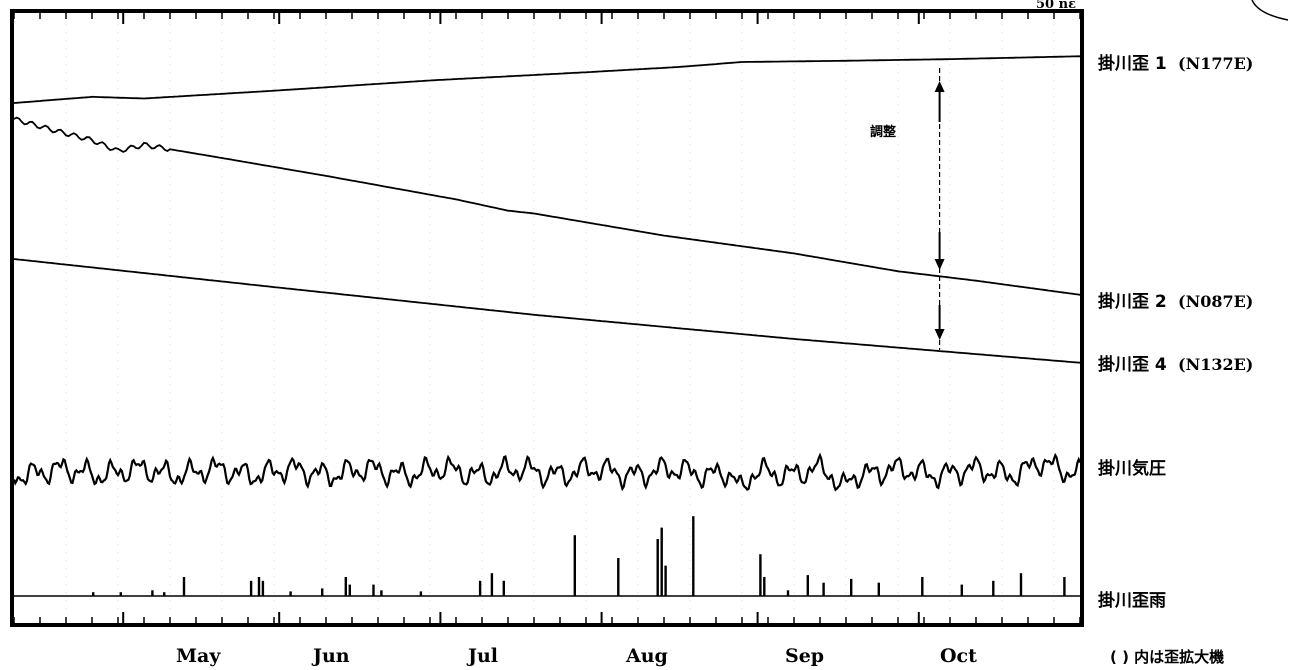  I want to click on adjustment-arrow-down-head-strain2, so click(939, 264).